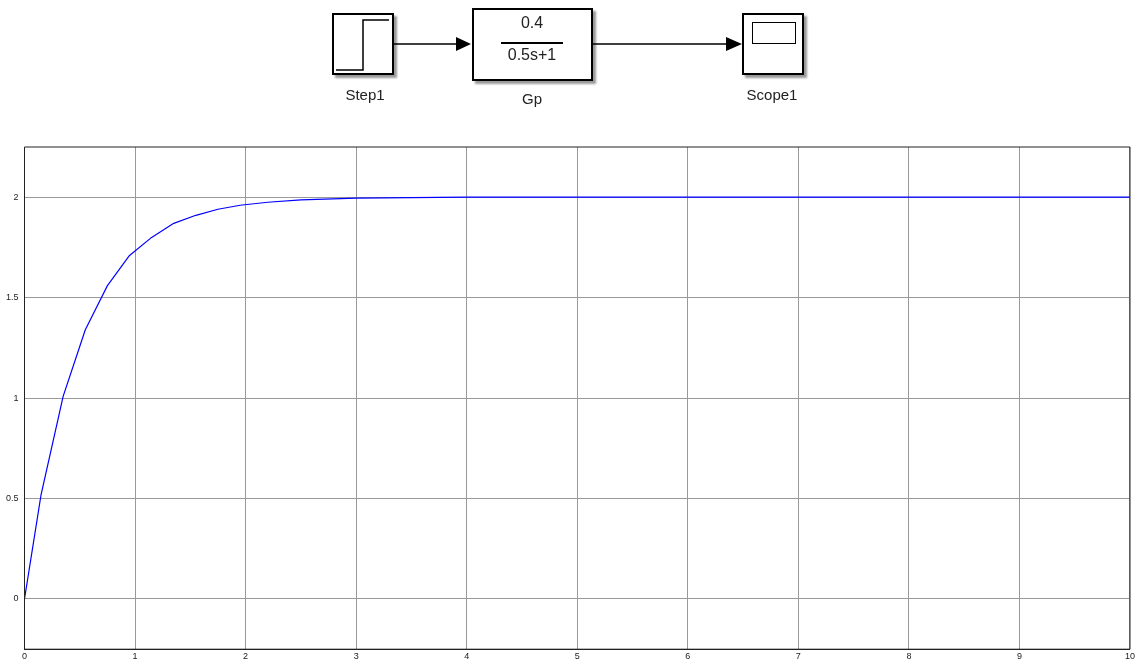 This screenshot has width=1137, height=664. Describe the element at coordinates (12, 498) in the screenshot. I see `y-tick-label: 0.5` at that location.